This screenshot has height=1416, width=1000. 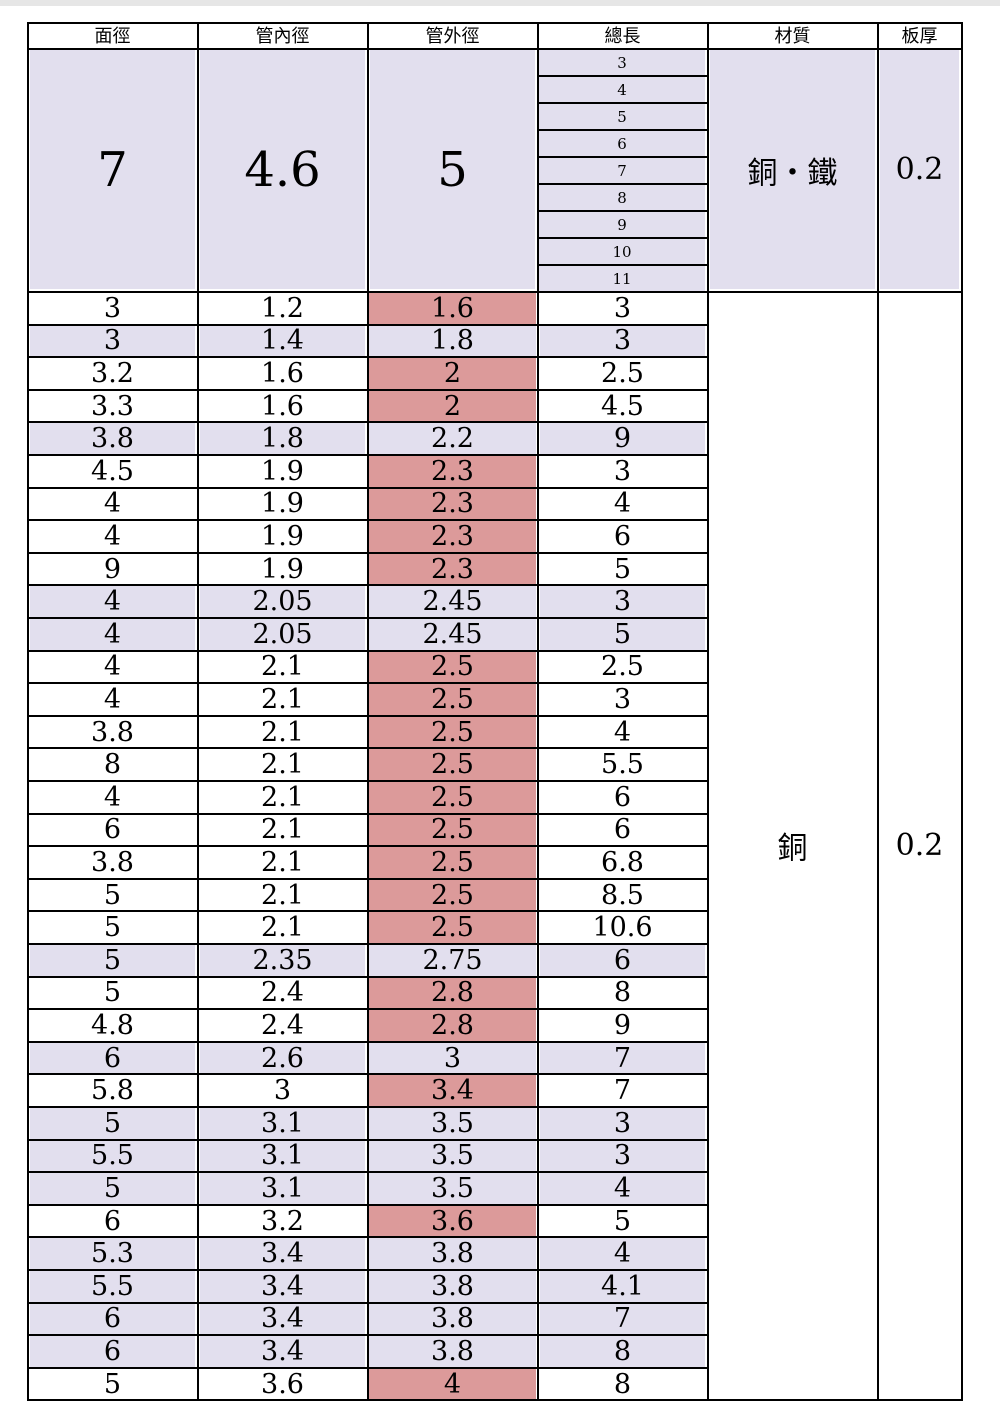 What do you see at coordinates (282, 438) in the screenshot?
I see `row-inner-dia: 1.8` at bounding box center [282, 438].